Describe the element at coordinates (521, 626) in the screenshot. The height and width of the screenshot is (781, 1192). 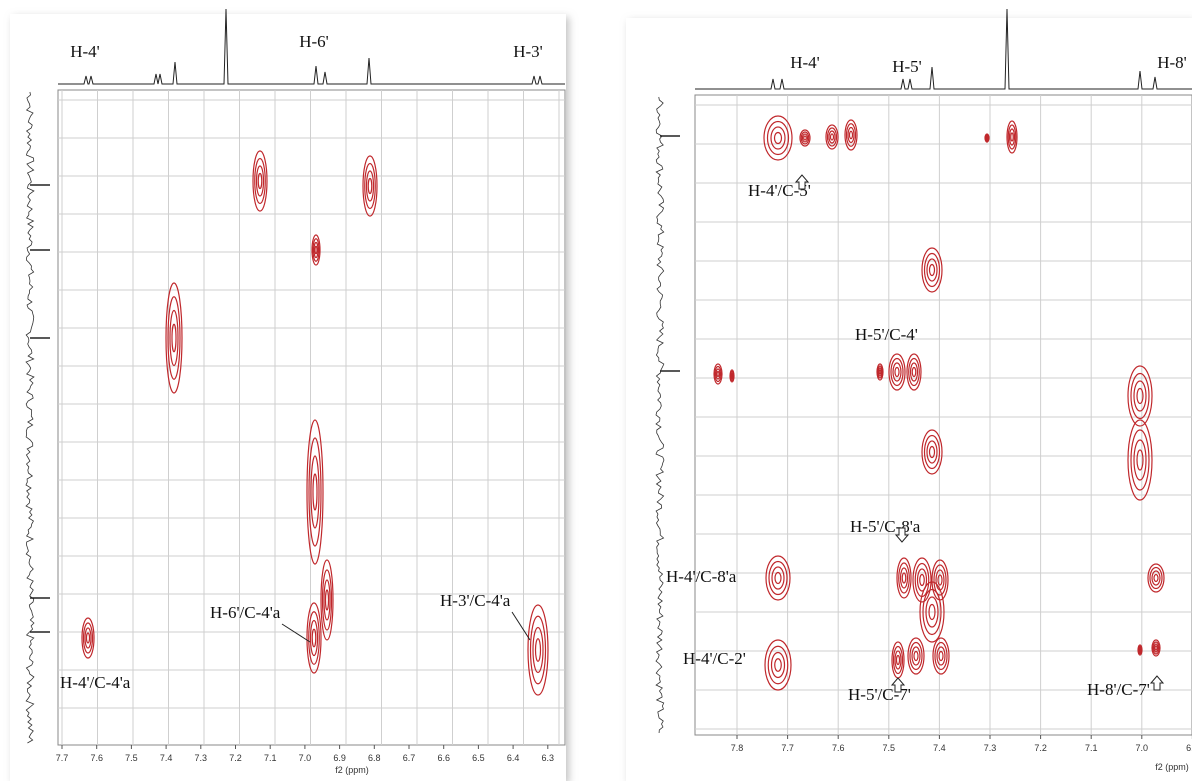
I see `leader-line` at that location.